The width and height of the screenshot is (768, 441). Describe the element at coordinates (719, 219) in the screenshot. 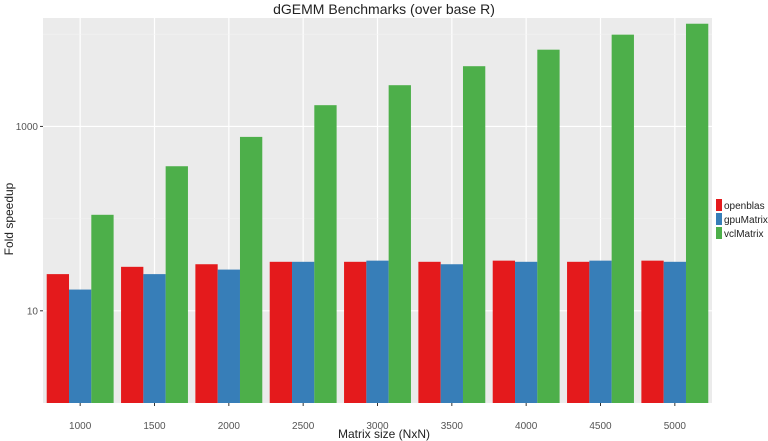

I see `legend-swatch-gpuMatrix` at that location.